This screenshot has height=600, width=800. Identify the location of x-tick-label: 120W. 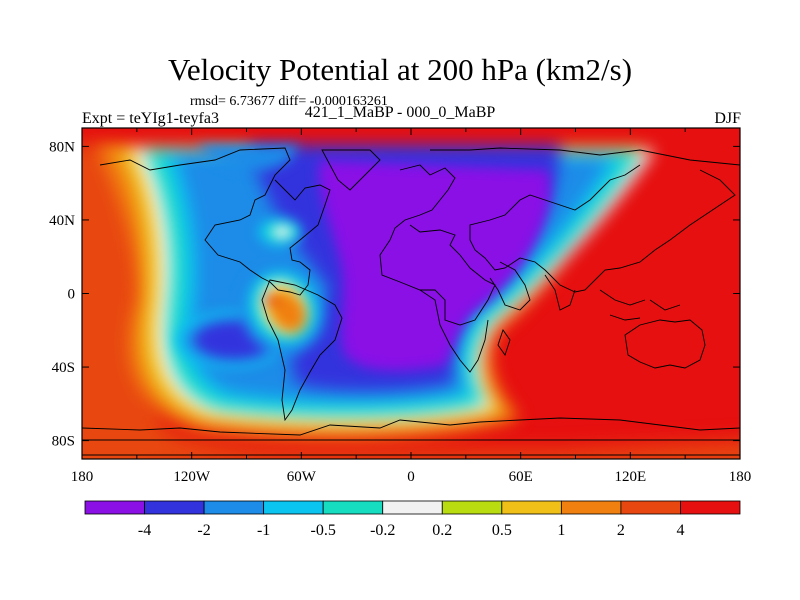
(192, 477).